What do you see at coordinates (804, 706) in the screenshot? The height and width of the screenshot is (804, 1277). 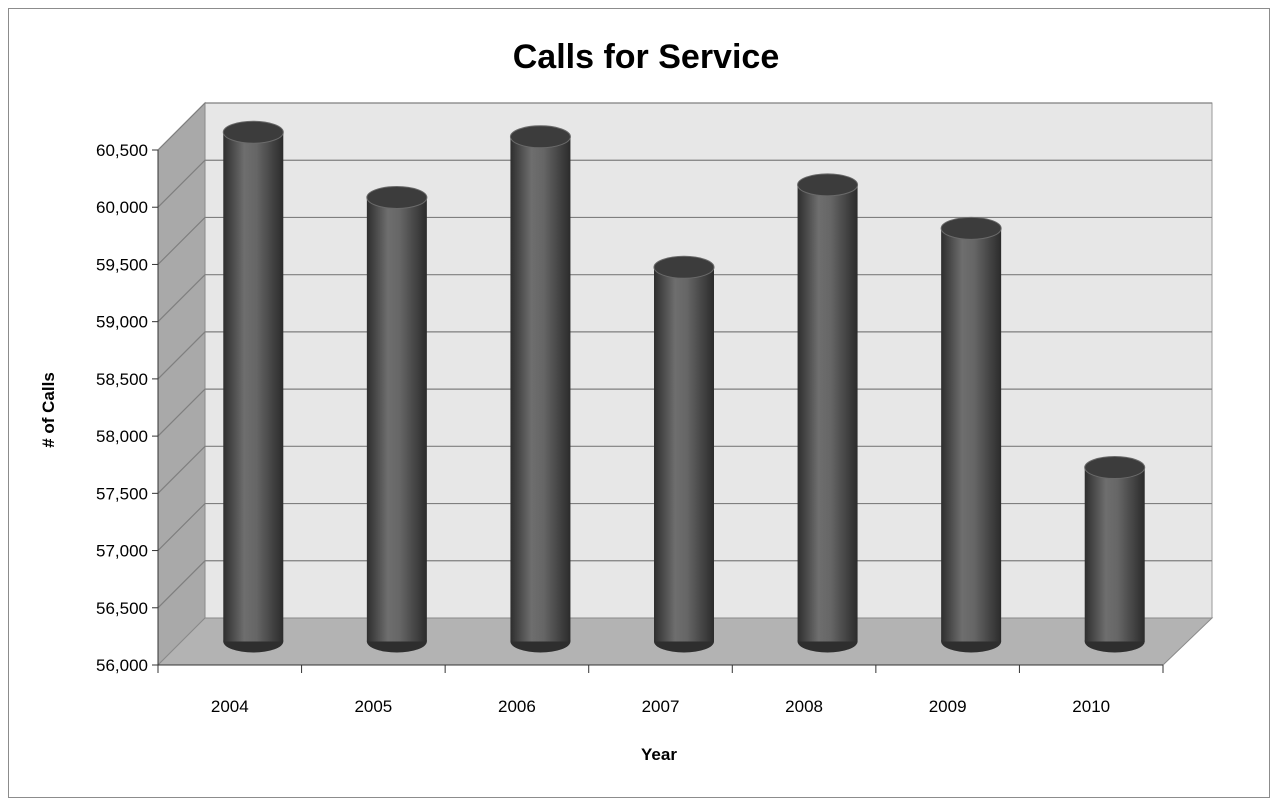 I see `x-tick-label: 2008` at bounding box center [804, 706].